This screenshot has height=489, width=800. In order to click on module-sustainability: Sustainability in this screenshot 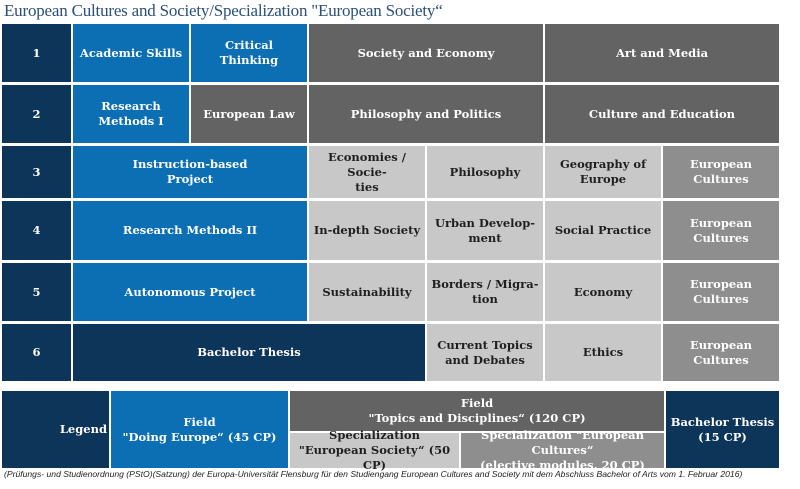, I will do `click(367, 292)`.